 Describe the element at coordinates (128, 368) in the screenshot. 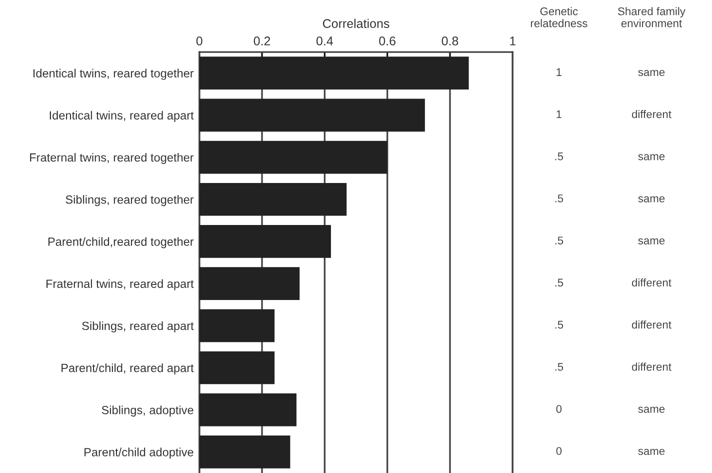

I see `y-tick-label: Parent/child, reared apart` at that location.